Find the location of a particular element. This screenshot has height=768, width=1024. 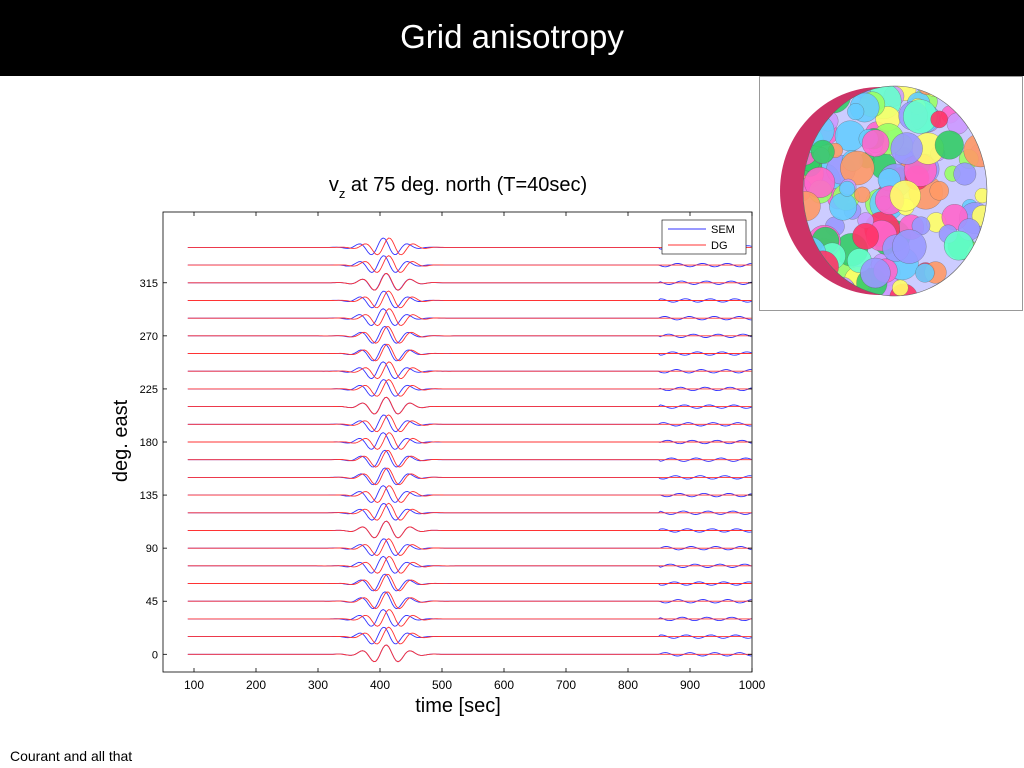

x-tick-label: 900 is located at coordinates (690, 685).